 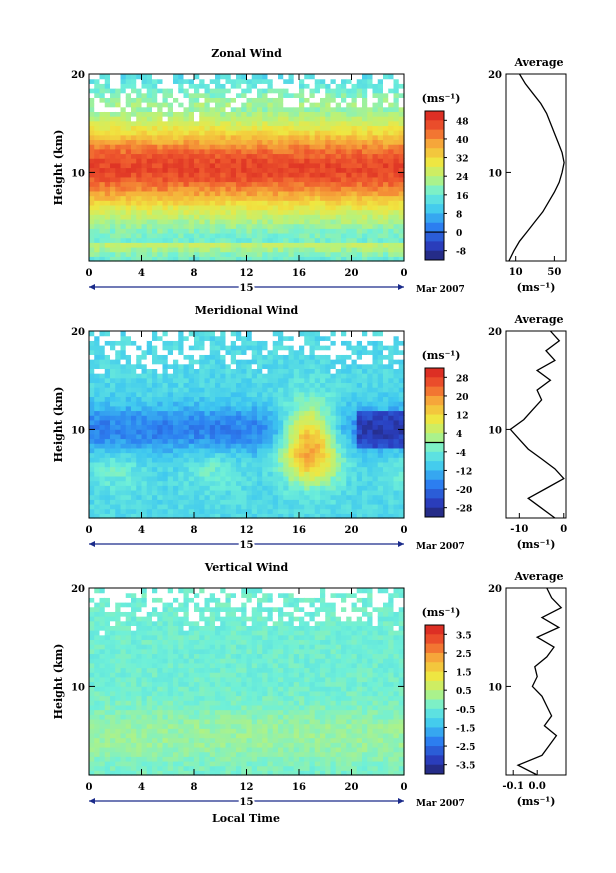 What do you see at coordinates (459, 215) in the screenshot?
I see `colorbar-tick-label: 8` at bounding box center [459, 215].